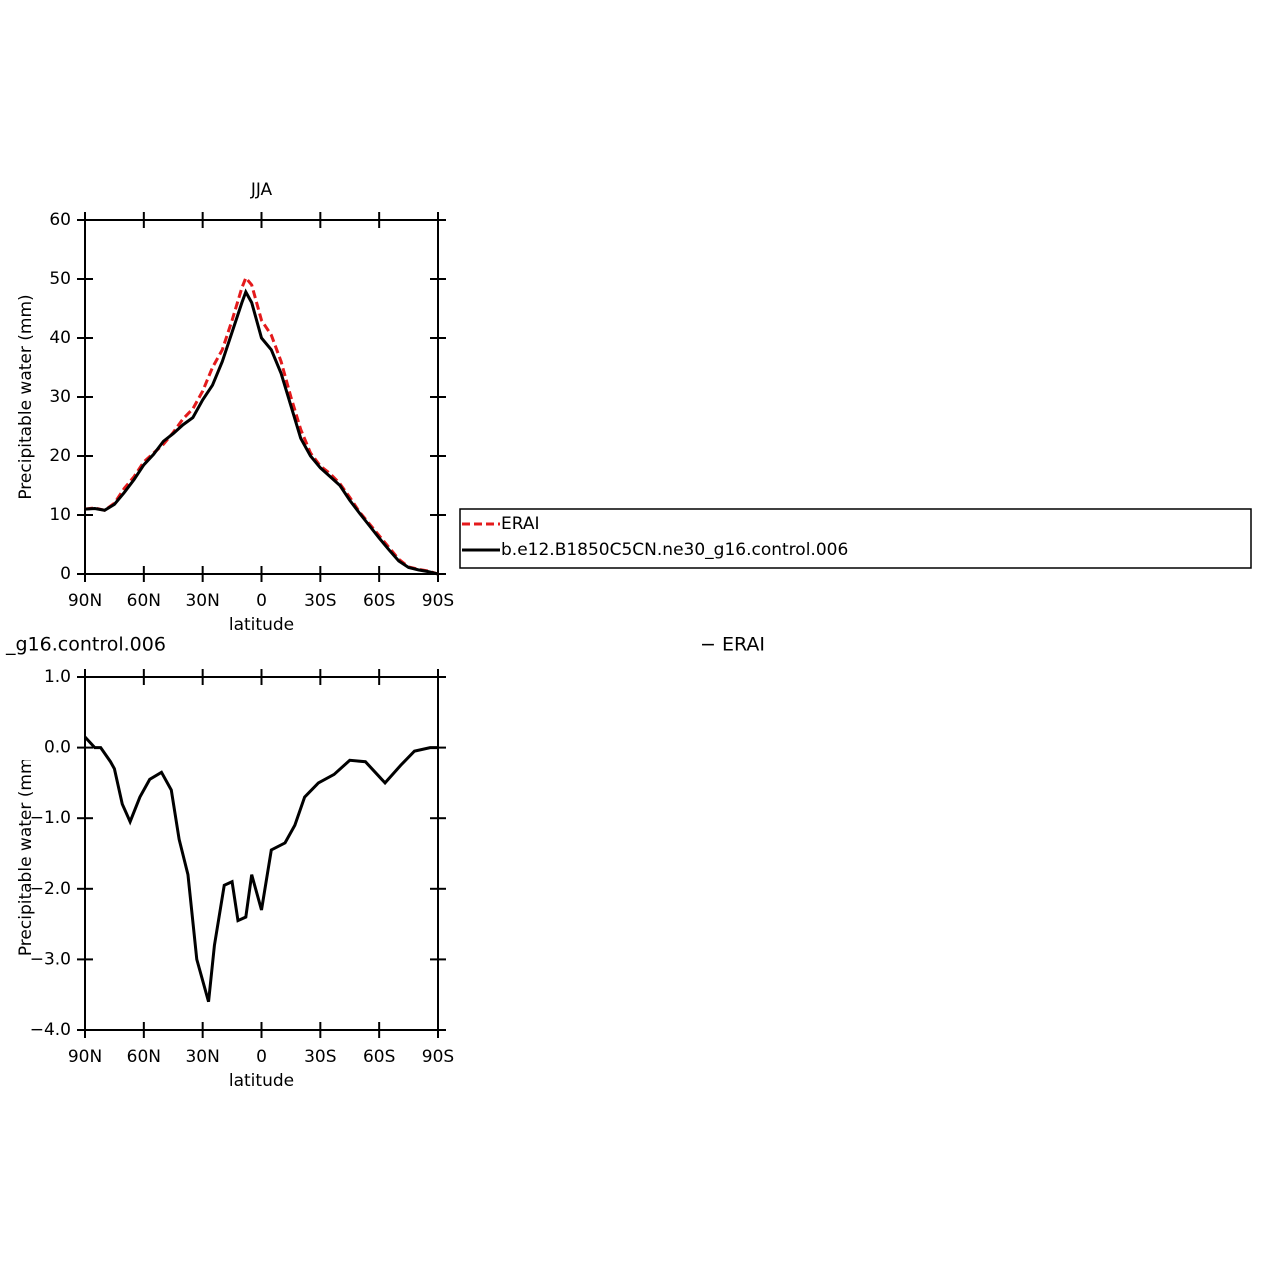 This screenshot has width=1270, height=1269. Describe the element at coordinates (57, 677) in the screenshot. I see `y-tick-label: 1.0` at that location.